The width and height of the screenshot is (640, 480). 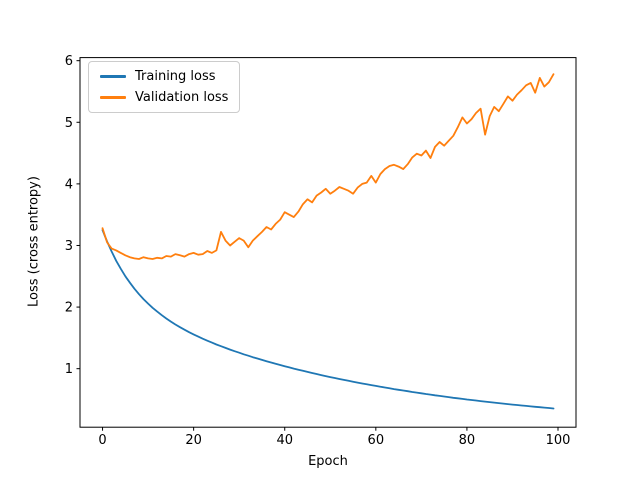 I want to click on x-tick-label: 80, so click(x=467, y=440).